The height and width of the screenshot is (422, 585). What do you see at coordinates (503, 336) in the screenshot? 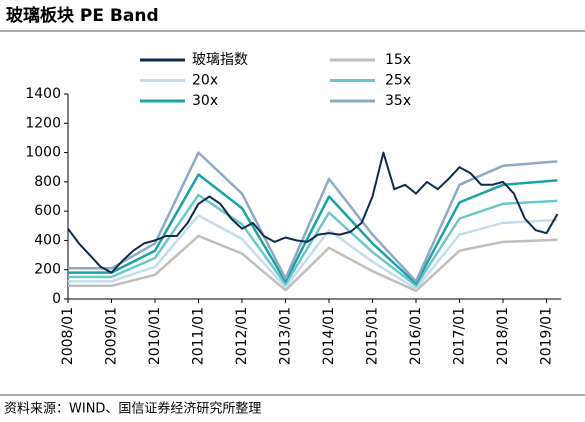
I see `x-tick-label: 2018/01` at bounding box center [503, 336].